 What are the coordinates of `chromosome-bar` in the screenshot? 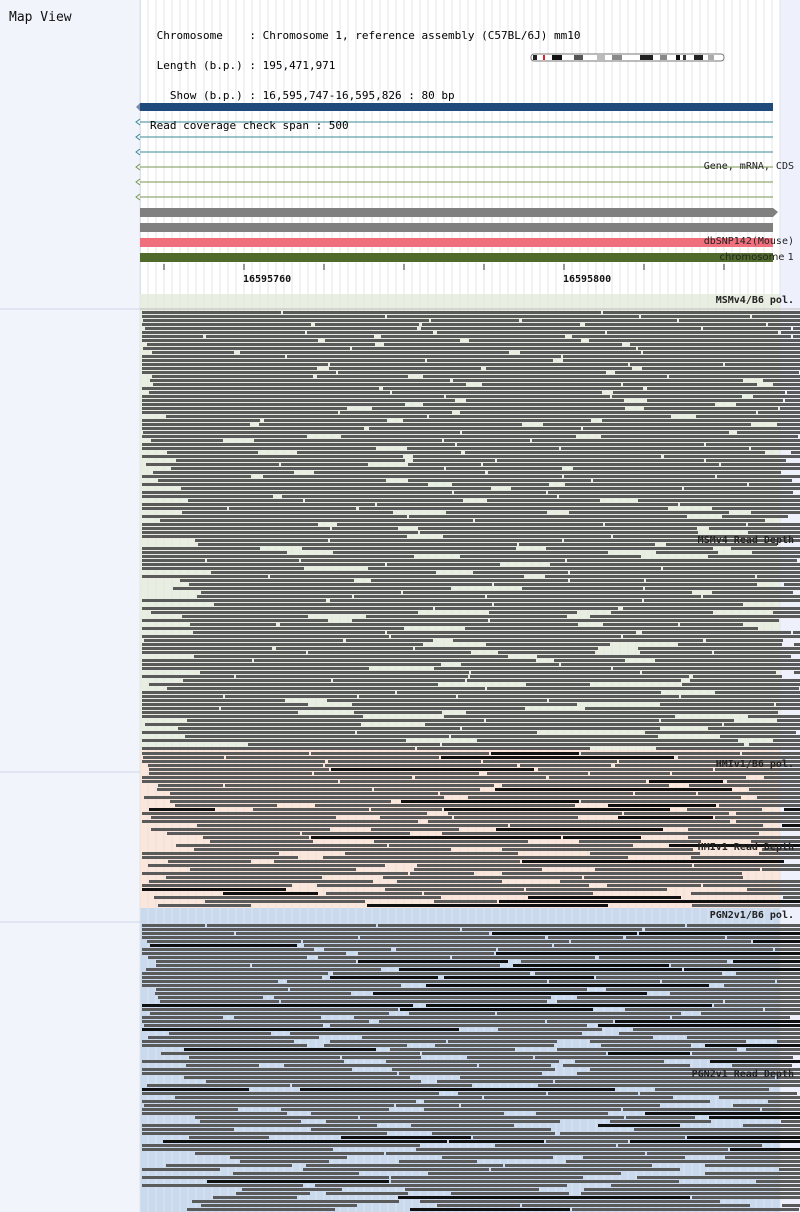 It's located at (456, 257).